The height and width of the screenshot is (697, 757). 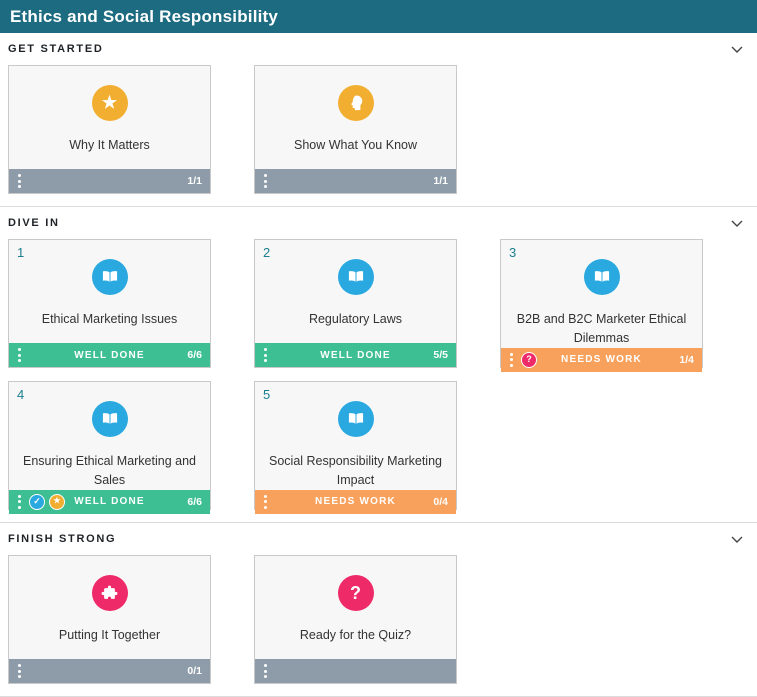 I want to click on card-ready-for-quiz: ? Ready for the Quiz?, so click(x=355, y=619).